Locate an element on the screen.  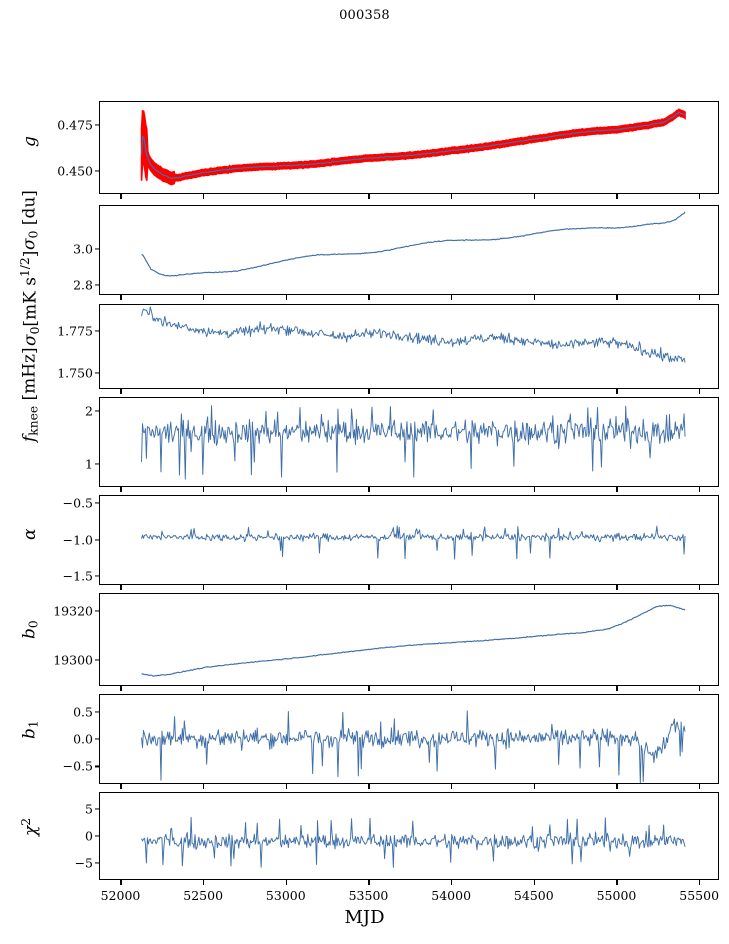
y-tick-label: 0 is located at coordinates (89, 836).